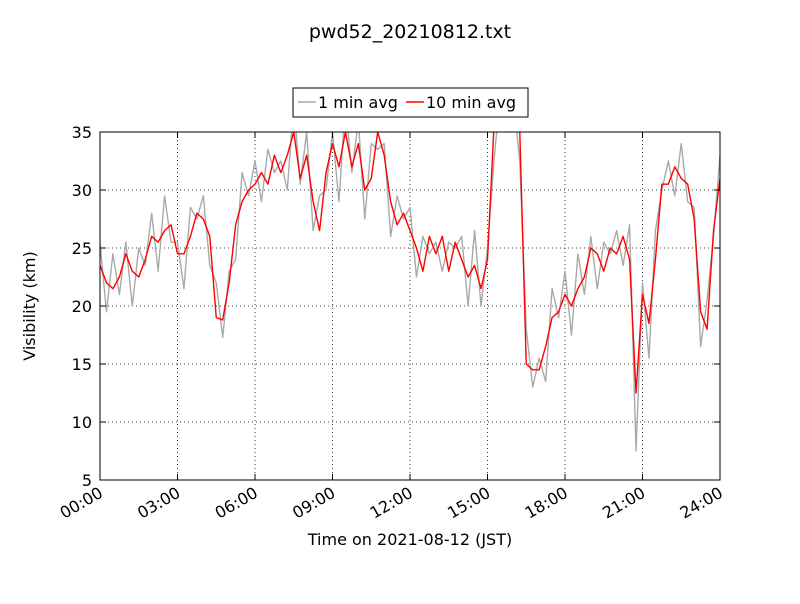 This screenshot has width=800, height=604. I want to click on y-tick-label: 35, so click(82, 132).